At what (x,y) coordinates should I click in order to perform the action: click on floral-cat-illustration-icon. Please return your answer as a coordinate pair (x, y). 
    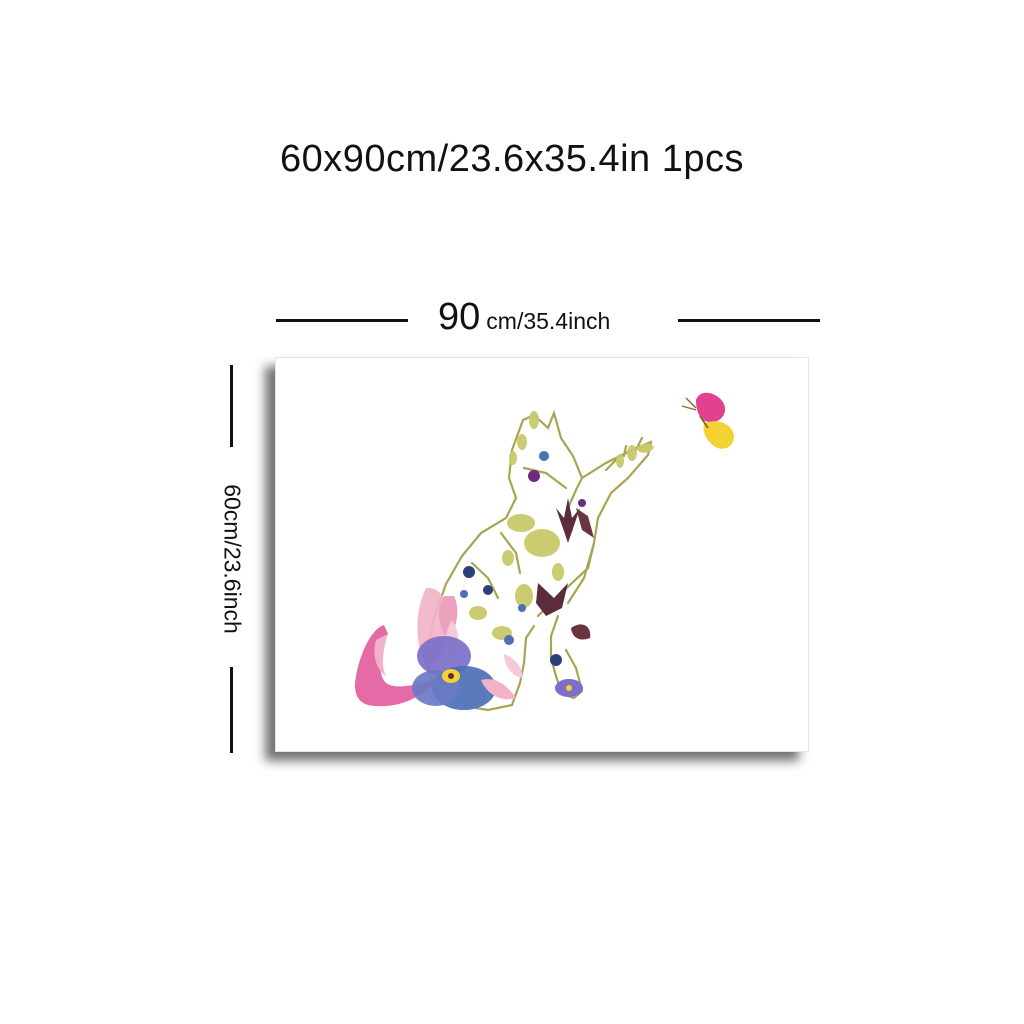
    Looking at the image, I should click on (544, 552).